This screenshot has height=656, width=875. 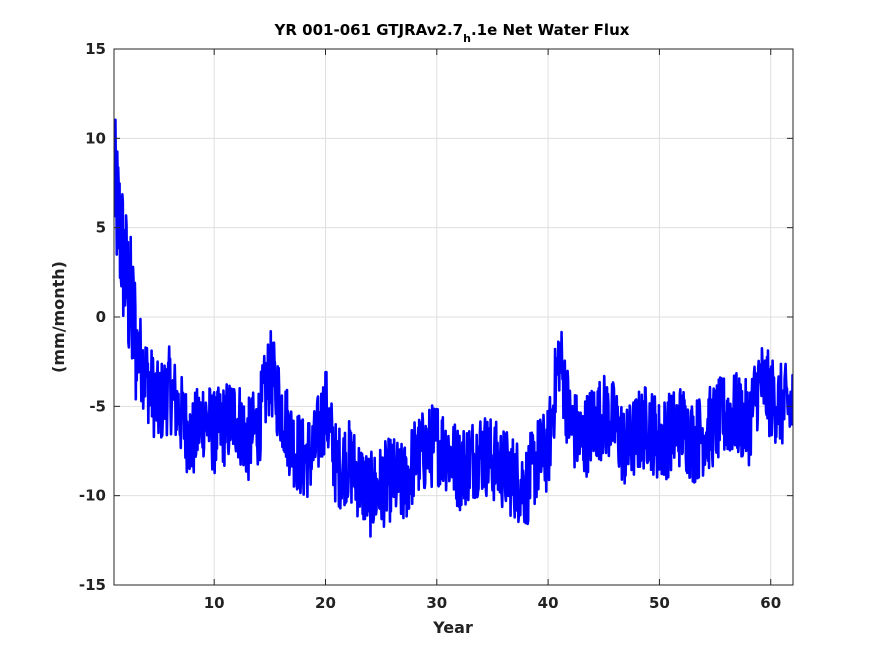 I want to click on chart-title-suffix: .1e Net Water Flux, so click(x=550, y=30).